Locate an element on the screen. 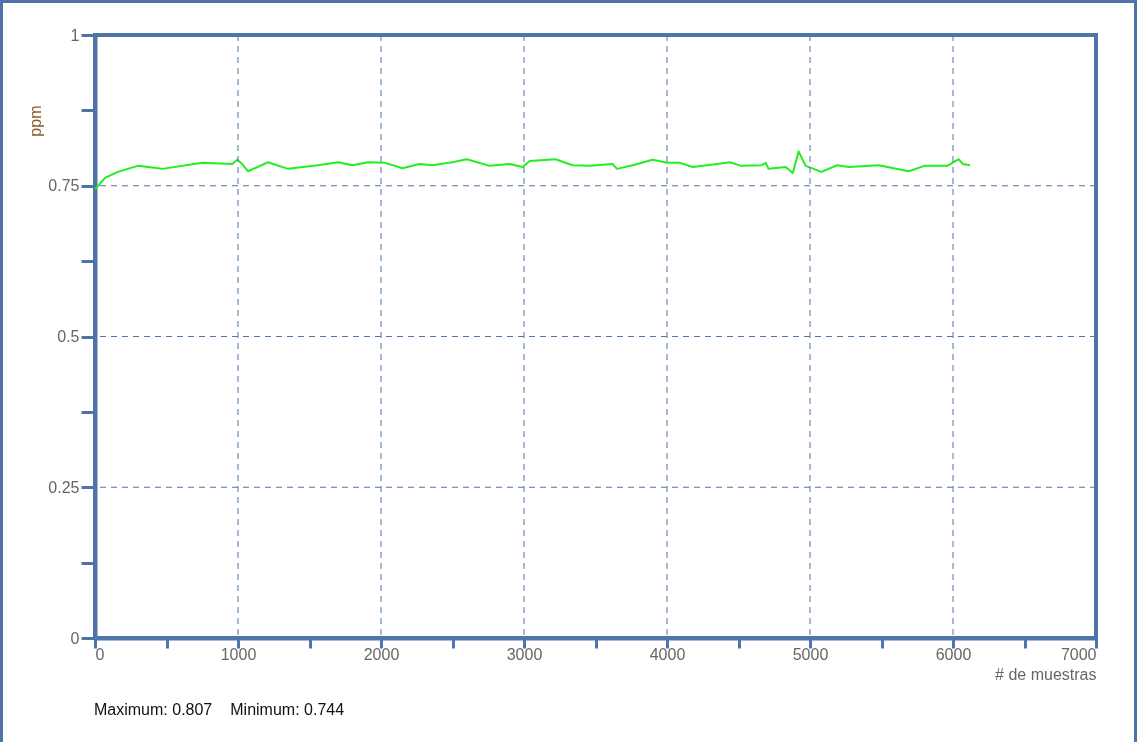 This screenshot has height=742, width=1137. y-axis-title: ppm is located at coordinates (35, 121).